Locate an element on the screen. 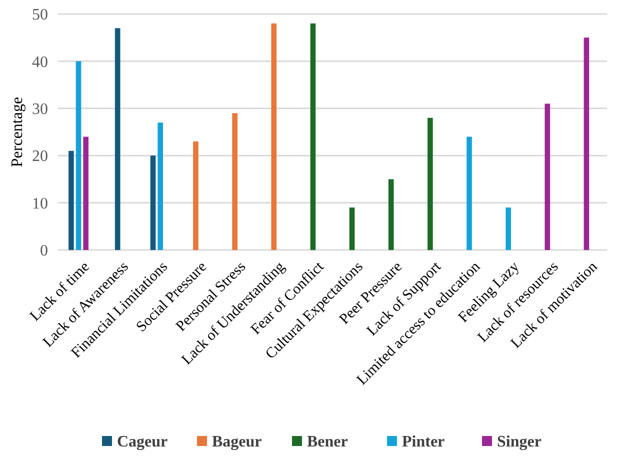 This screenshot has height=459, width=619. legend-label: Bener is located at coordinates (327, 442).